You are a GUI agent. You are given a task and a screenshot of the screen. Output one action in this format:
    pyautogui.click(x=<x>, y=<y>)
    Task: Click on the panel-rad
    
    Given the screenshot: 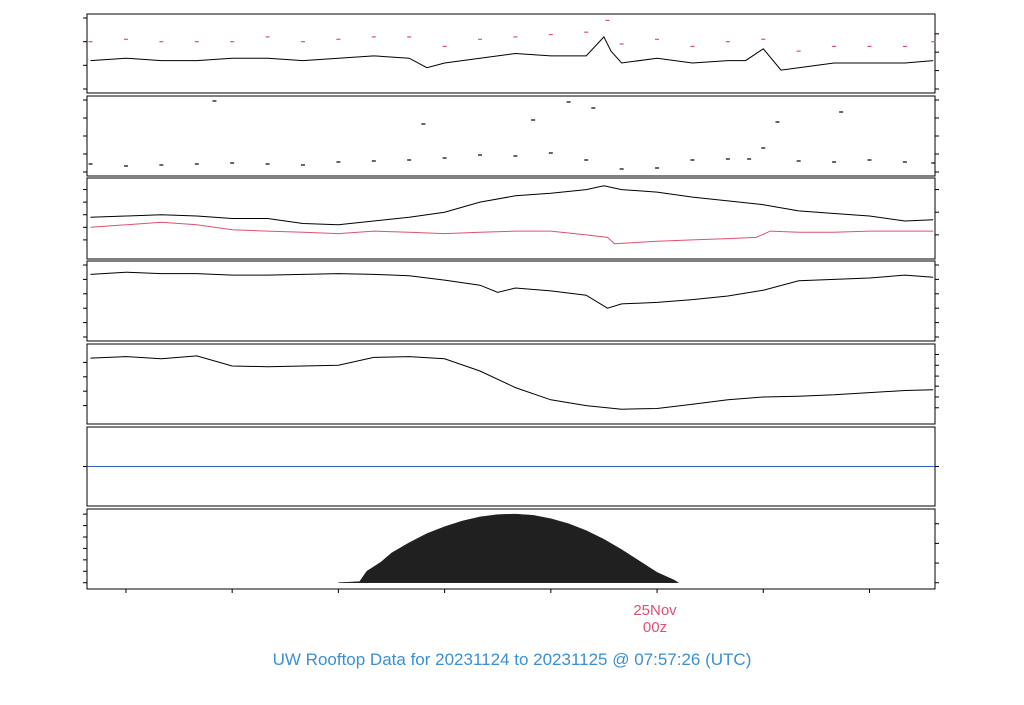 What is the action you would take?
    pyautogui.click(x=511, y=549)
    